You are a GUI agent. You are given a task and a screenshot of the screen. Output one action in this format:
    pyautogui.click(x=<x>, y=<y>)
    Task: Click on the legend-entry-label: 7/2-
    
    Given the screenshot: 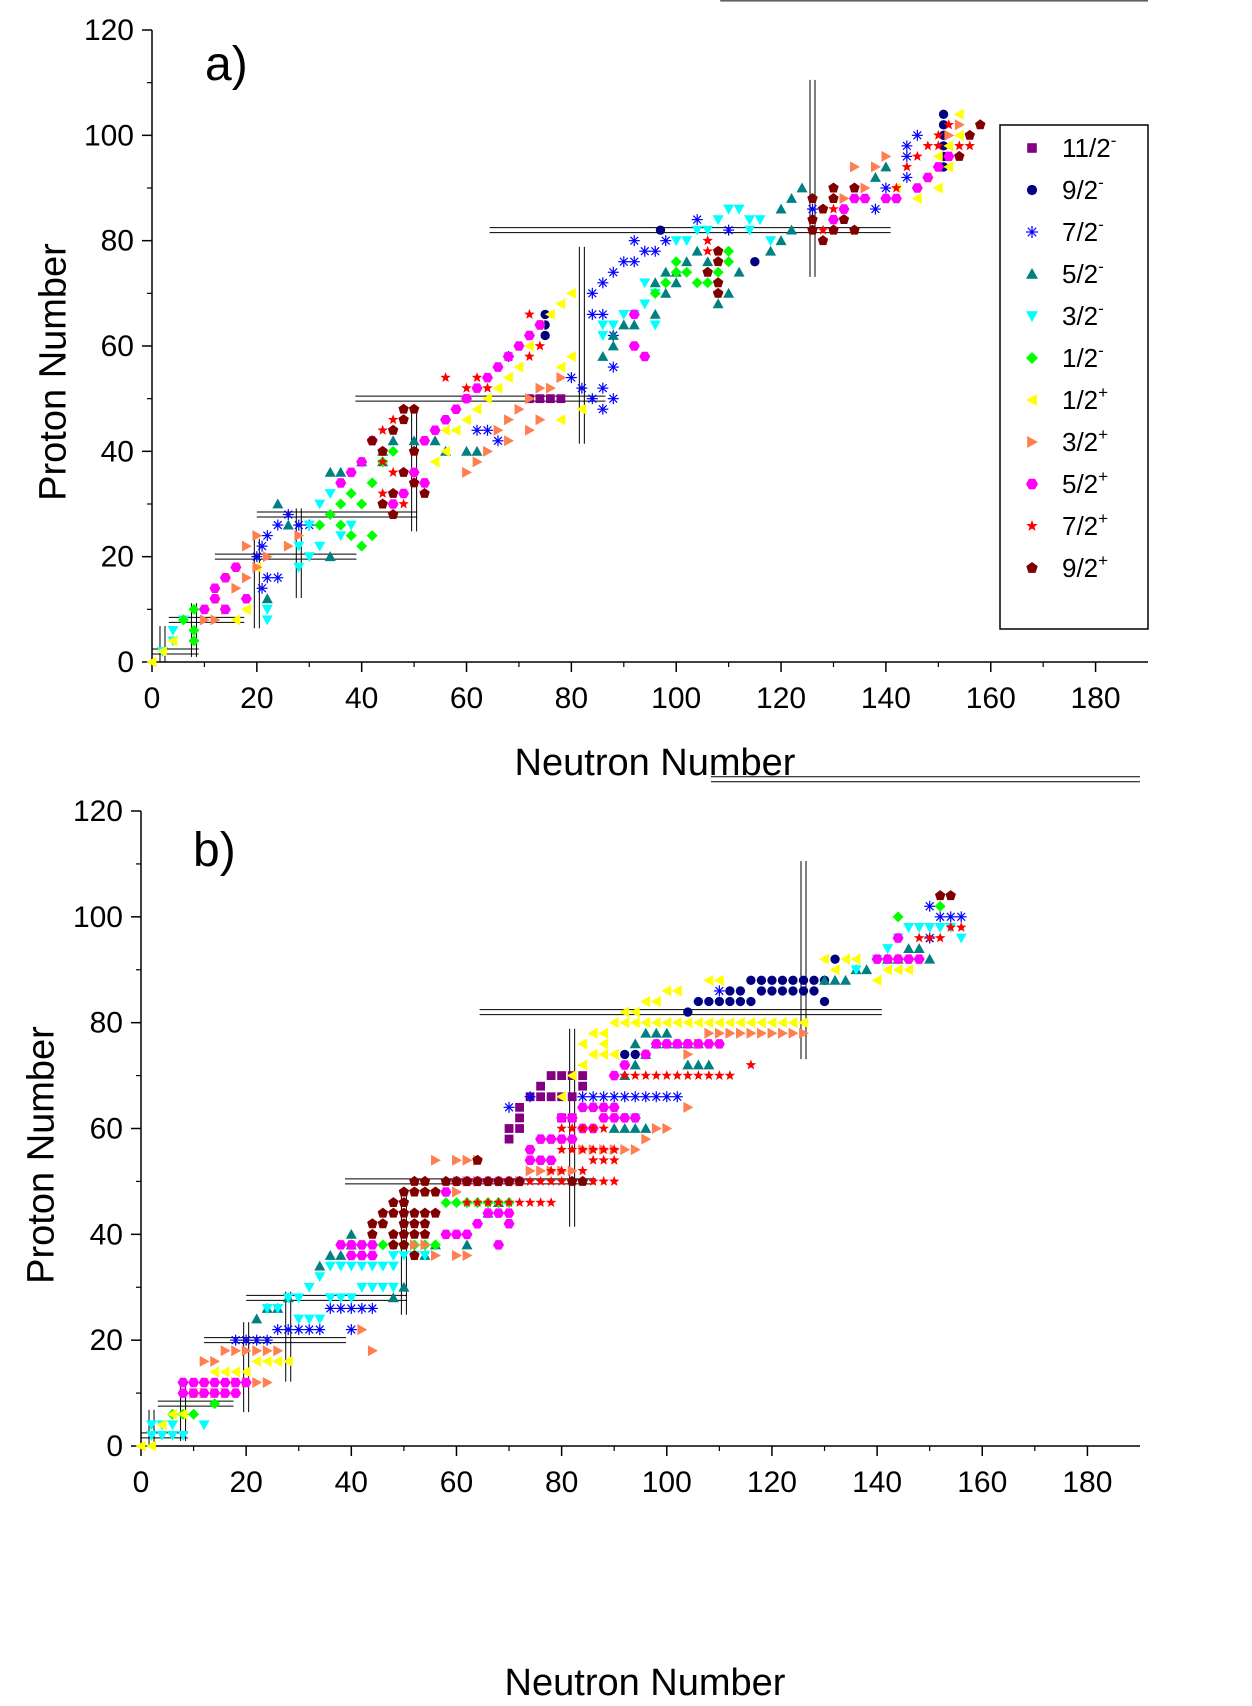 What is the action you would take?
    pyautogui.click(x=1083, y=231)
    